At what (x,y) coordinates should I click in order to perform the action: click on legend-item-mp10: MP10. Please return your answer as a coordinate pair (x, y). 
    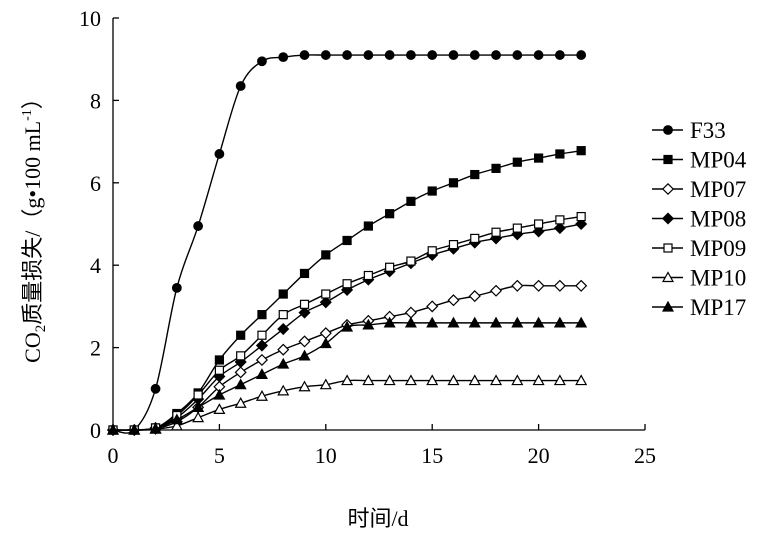
    Looking at the image, I should click on (699, 278).